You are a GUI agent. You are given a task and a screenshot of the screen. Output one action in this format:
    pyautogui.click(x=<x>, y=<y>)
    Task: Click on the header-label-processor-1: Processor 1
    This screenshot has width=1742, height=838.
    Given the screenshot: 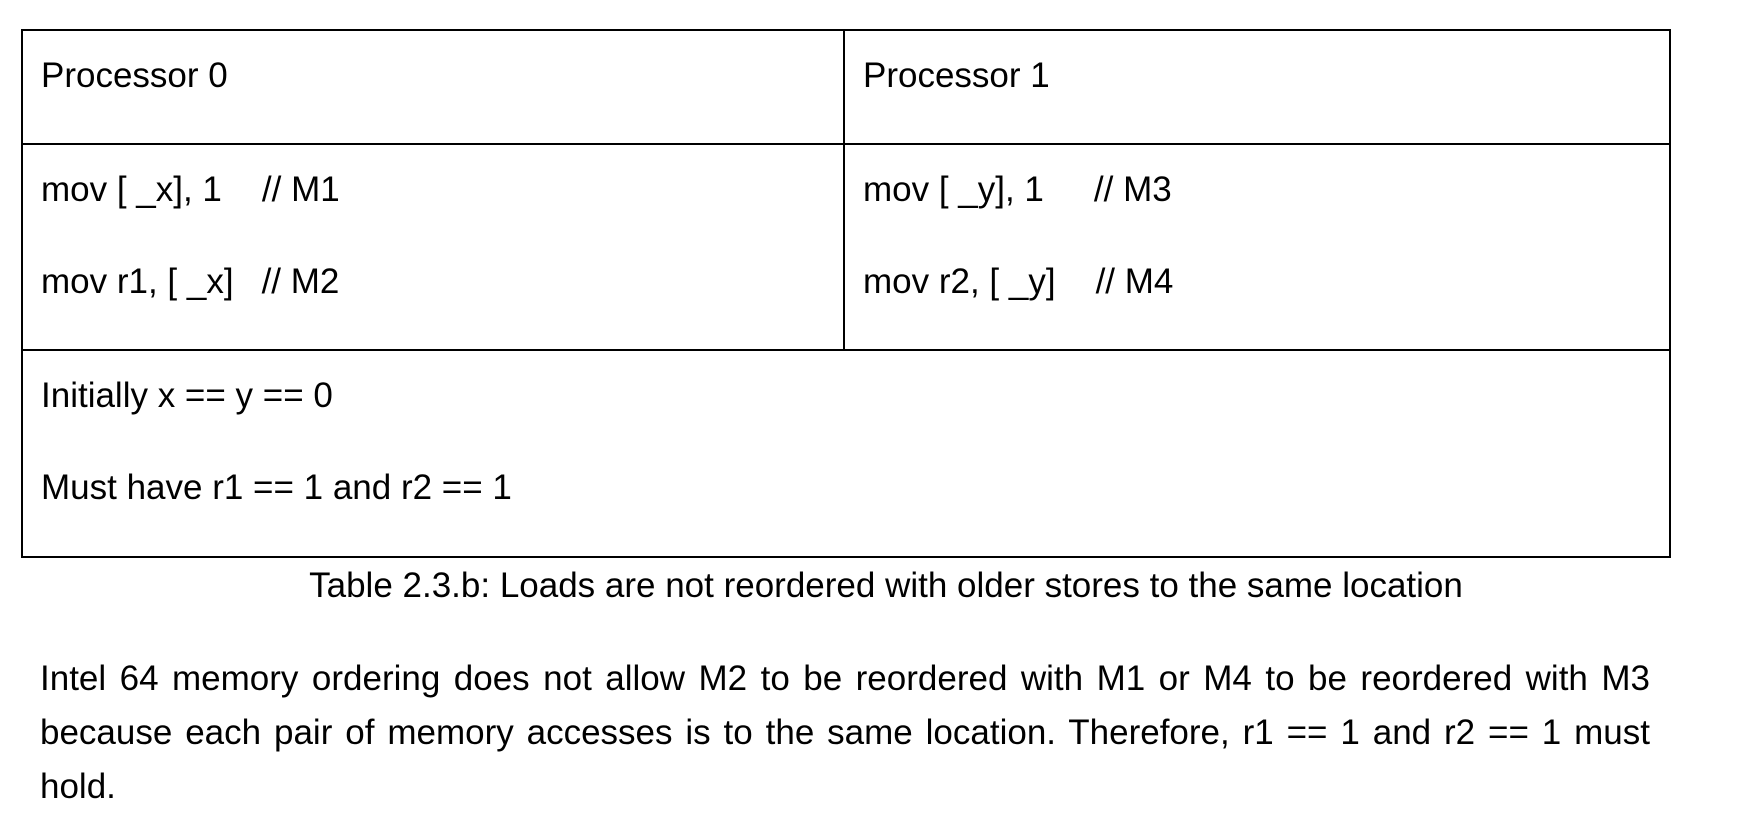 What is the action you would take?
    pyautogui.click(x=956, y=75)
    